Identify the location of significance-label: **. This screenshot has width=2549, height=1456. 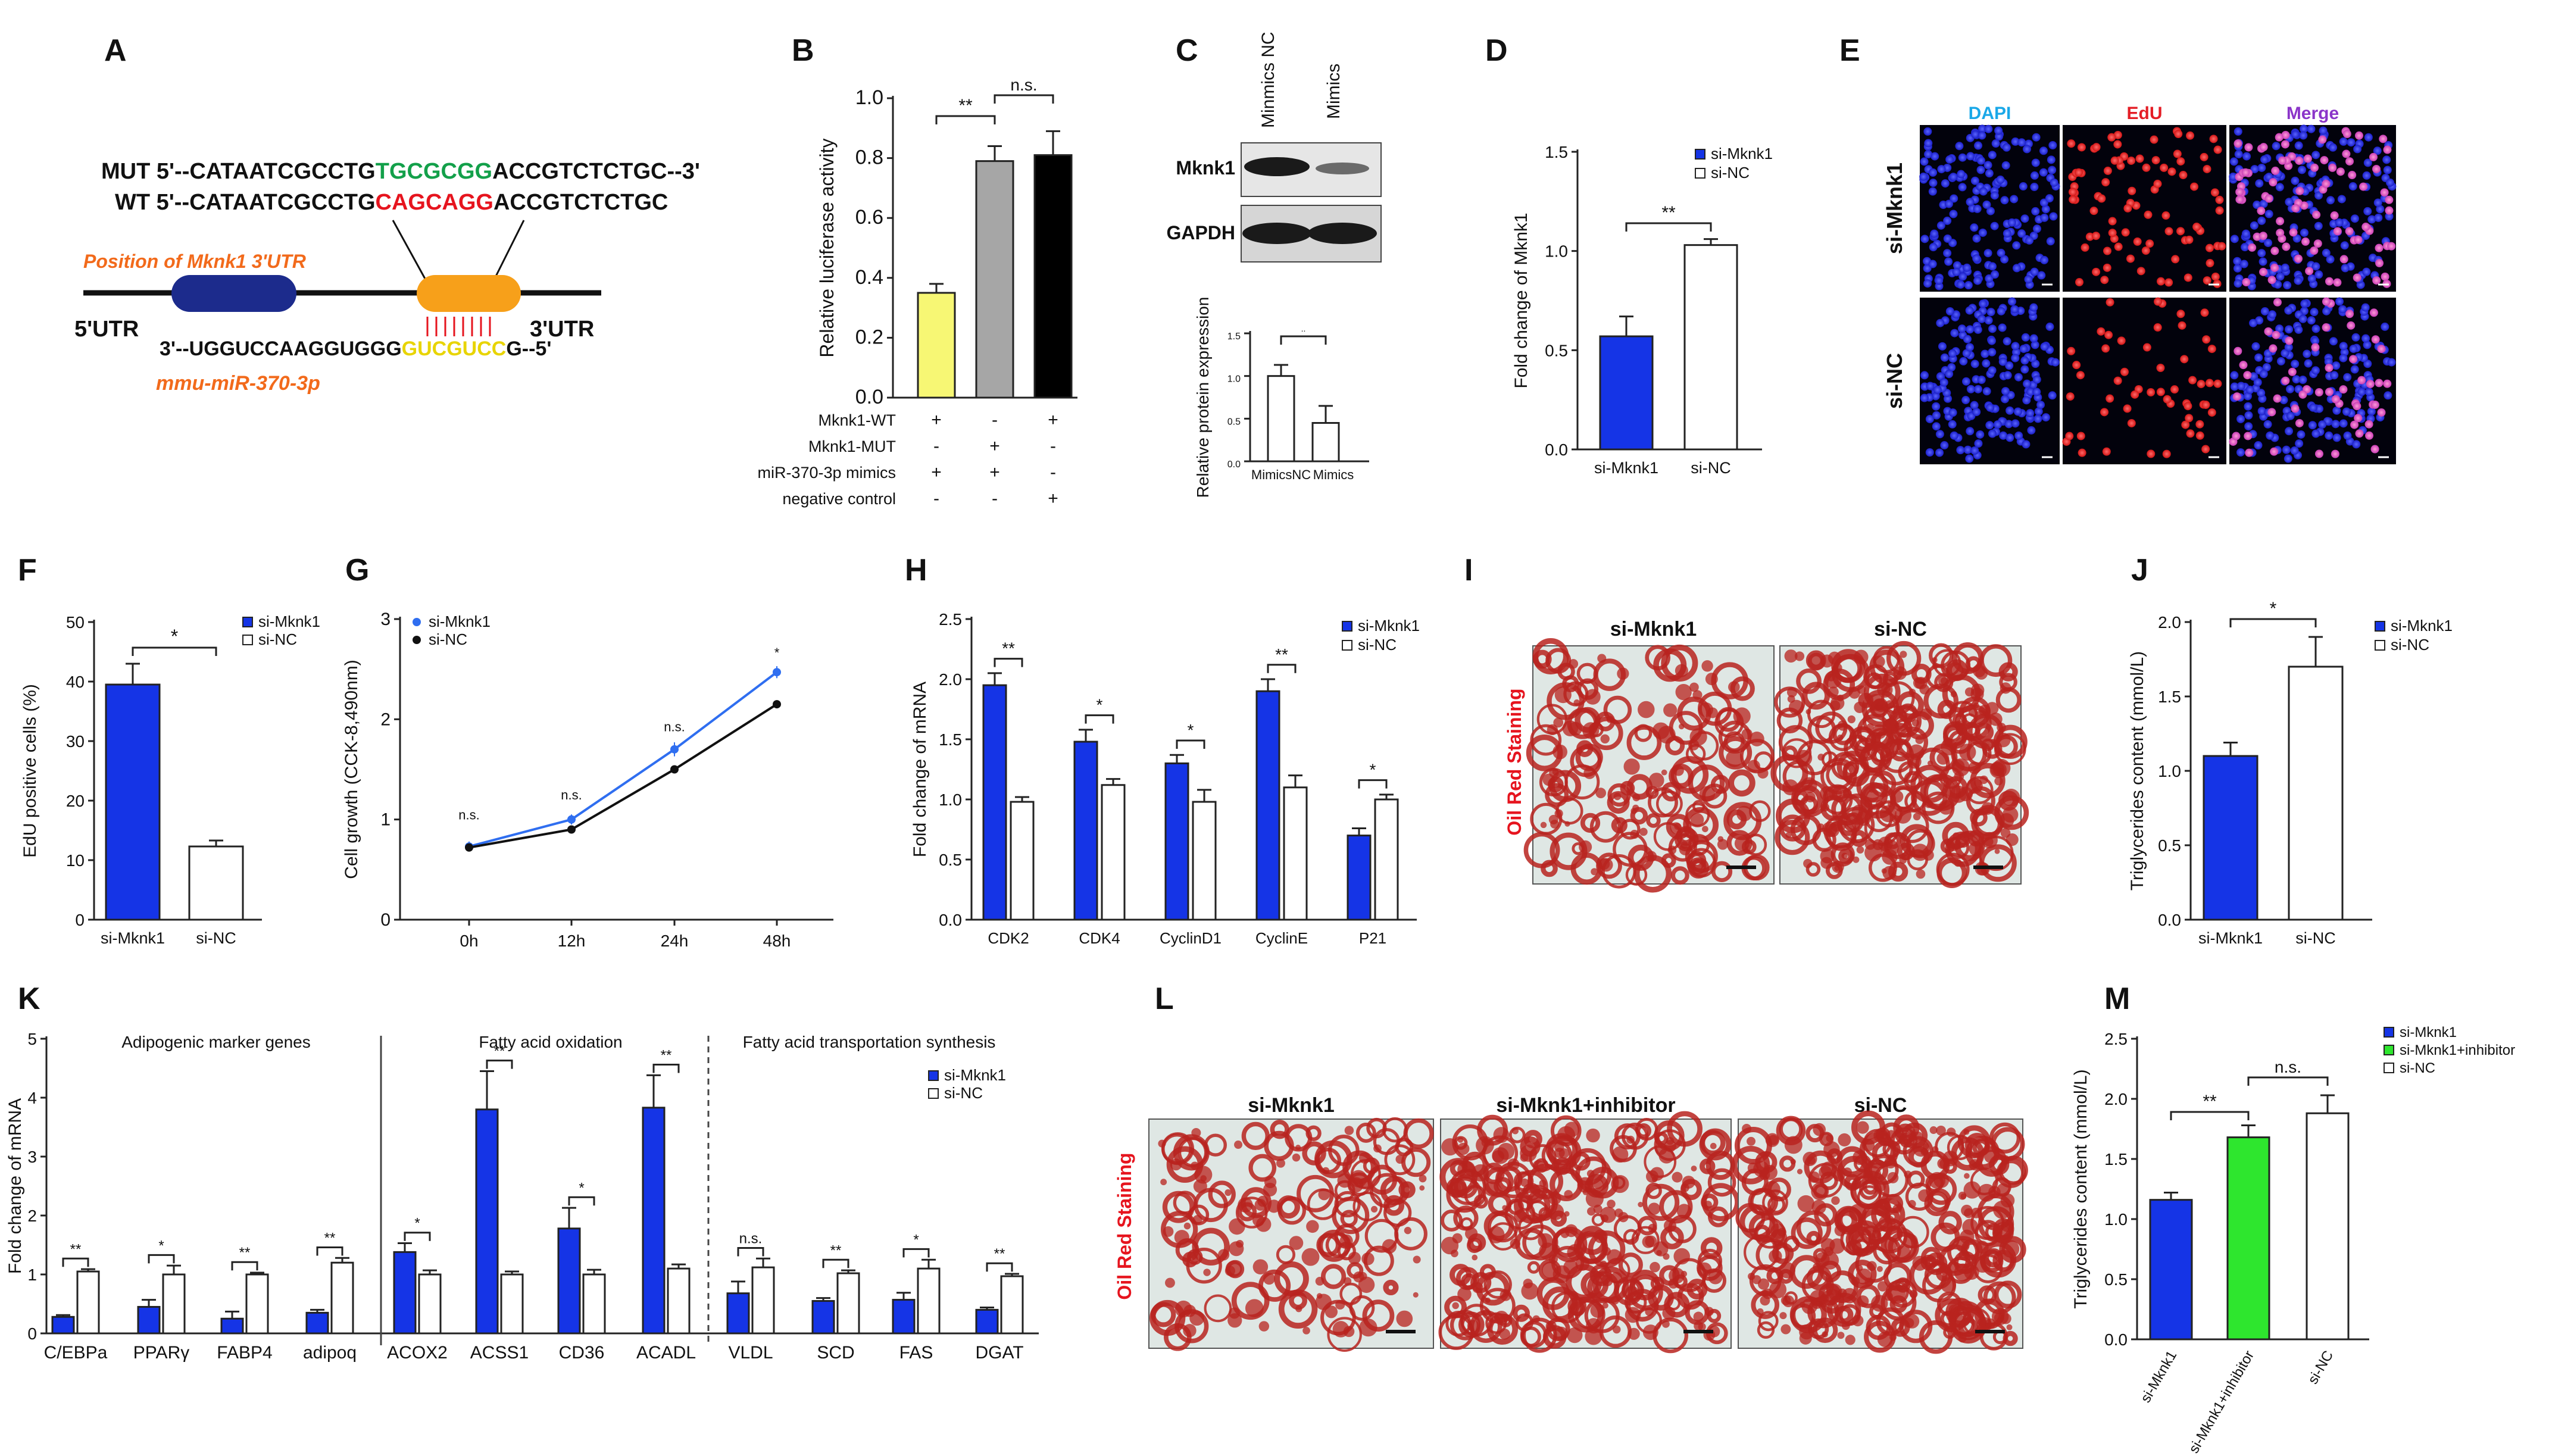
(1008, 649).